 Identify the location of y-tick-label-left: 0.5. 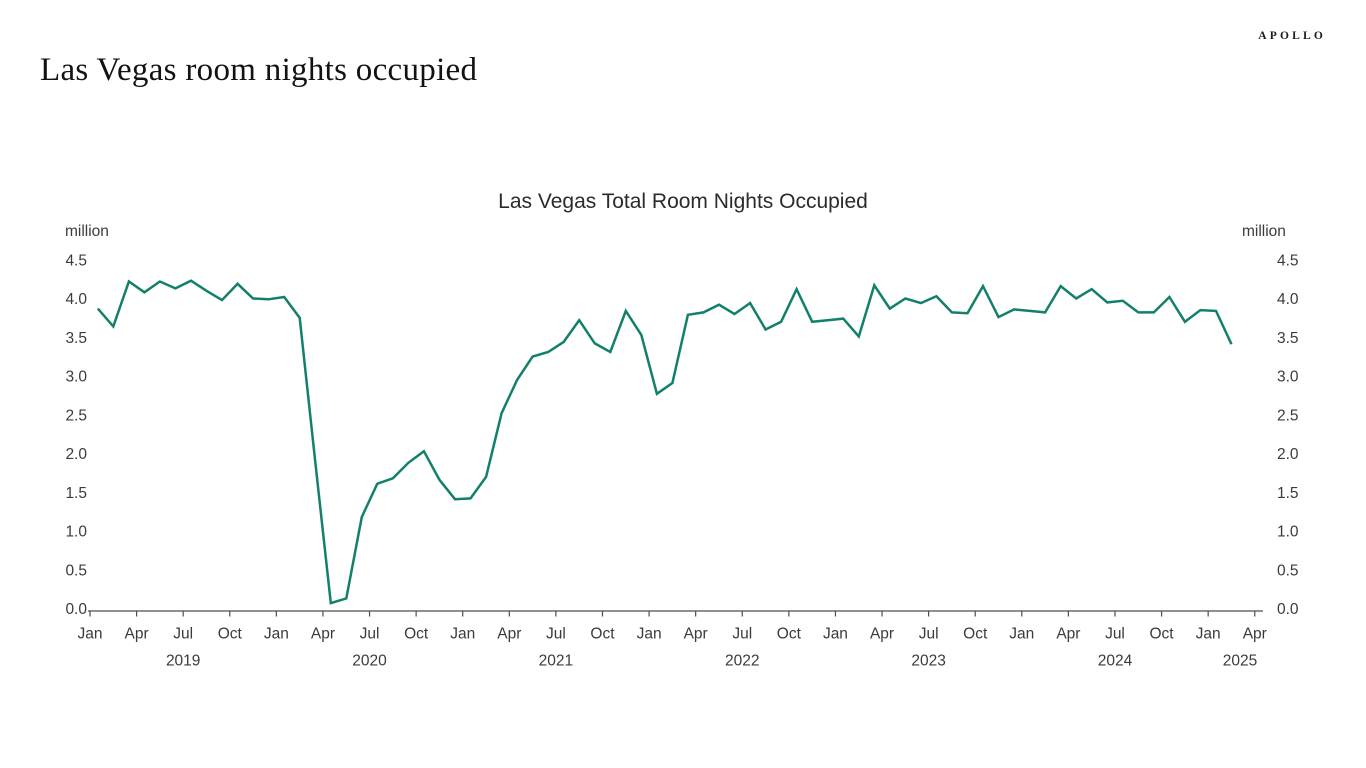
(76, 570).